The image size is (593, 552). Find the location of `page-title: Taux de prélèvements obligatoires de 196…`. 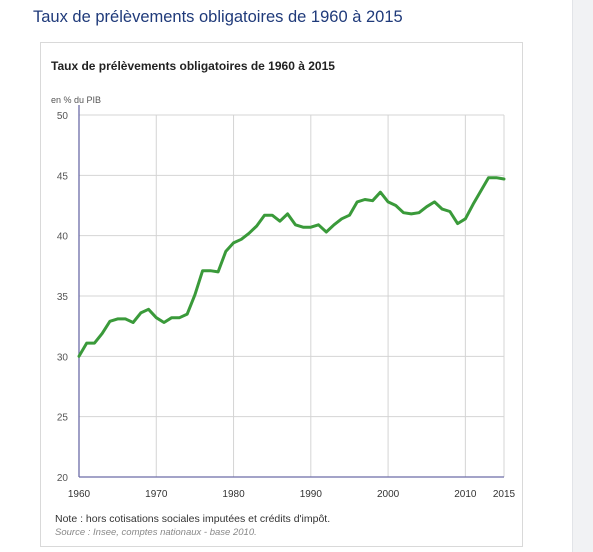

page-title: Taux de prélèvements obligatoires de 196… is located at coordinates (218, 17).